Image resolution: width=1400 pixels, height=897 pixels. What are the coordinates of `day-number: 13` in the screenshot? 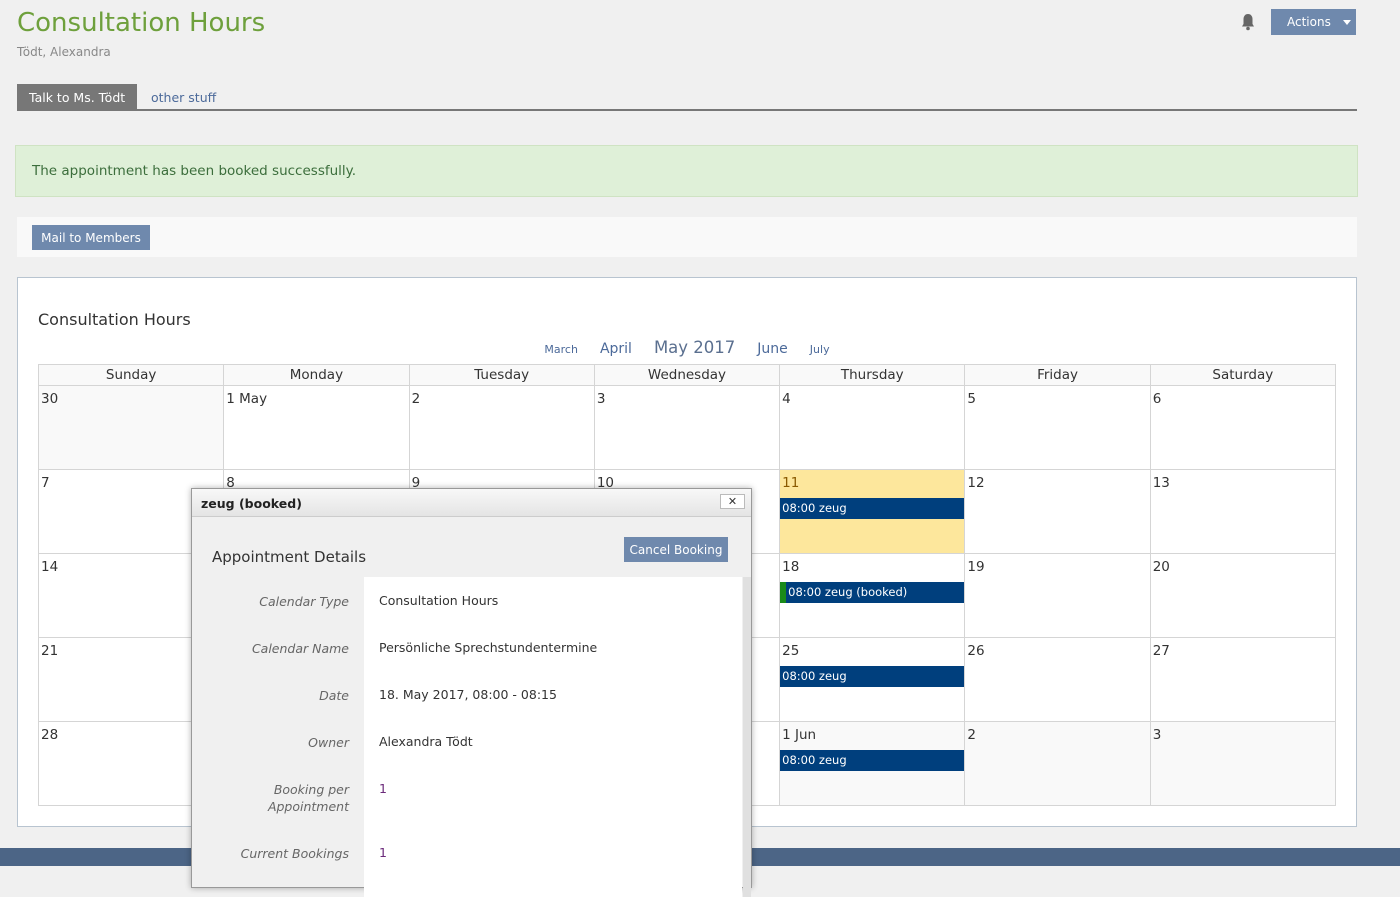 It's located at (1161, 483).